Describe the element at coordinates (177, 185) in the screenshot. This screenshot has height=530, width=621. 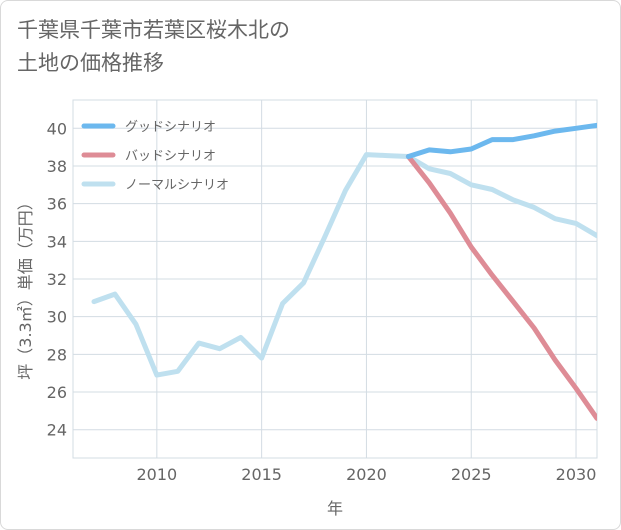
I see `legend-label-2: ノーマルシナリオ` at that location.